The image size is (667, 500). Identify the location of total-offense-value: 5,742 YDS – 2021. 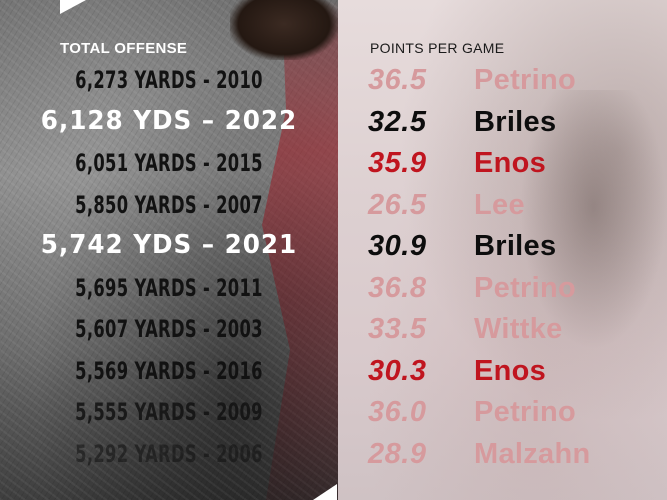
(169, 245).